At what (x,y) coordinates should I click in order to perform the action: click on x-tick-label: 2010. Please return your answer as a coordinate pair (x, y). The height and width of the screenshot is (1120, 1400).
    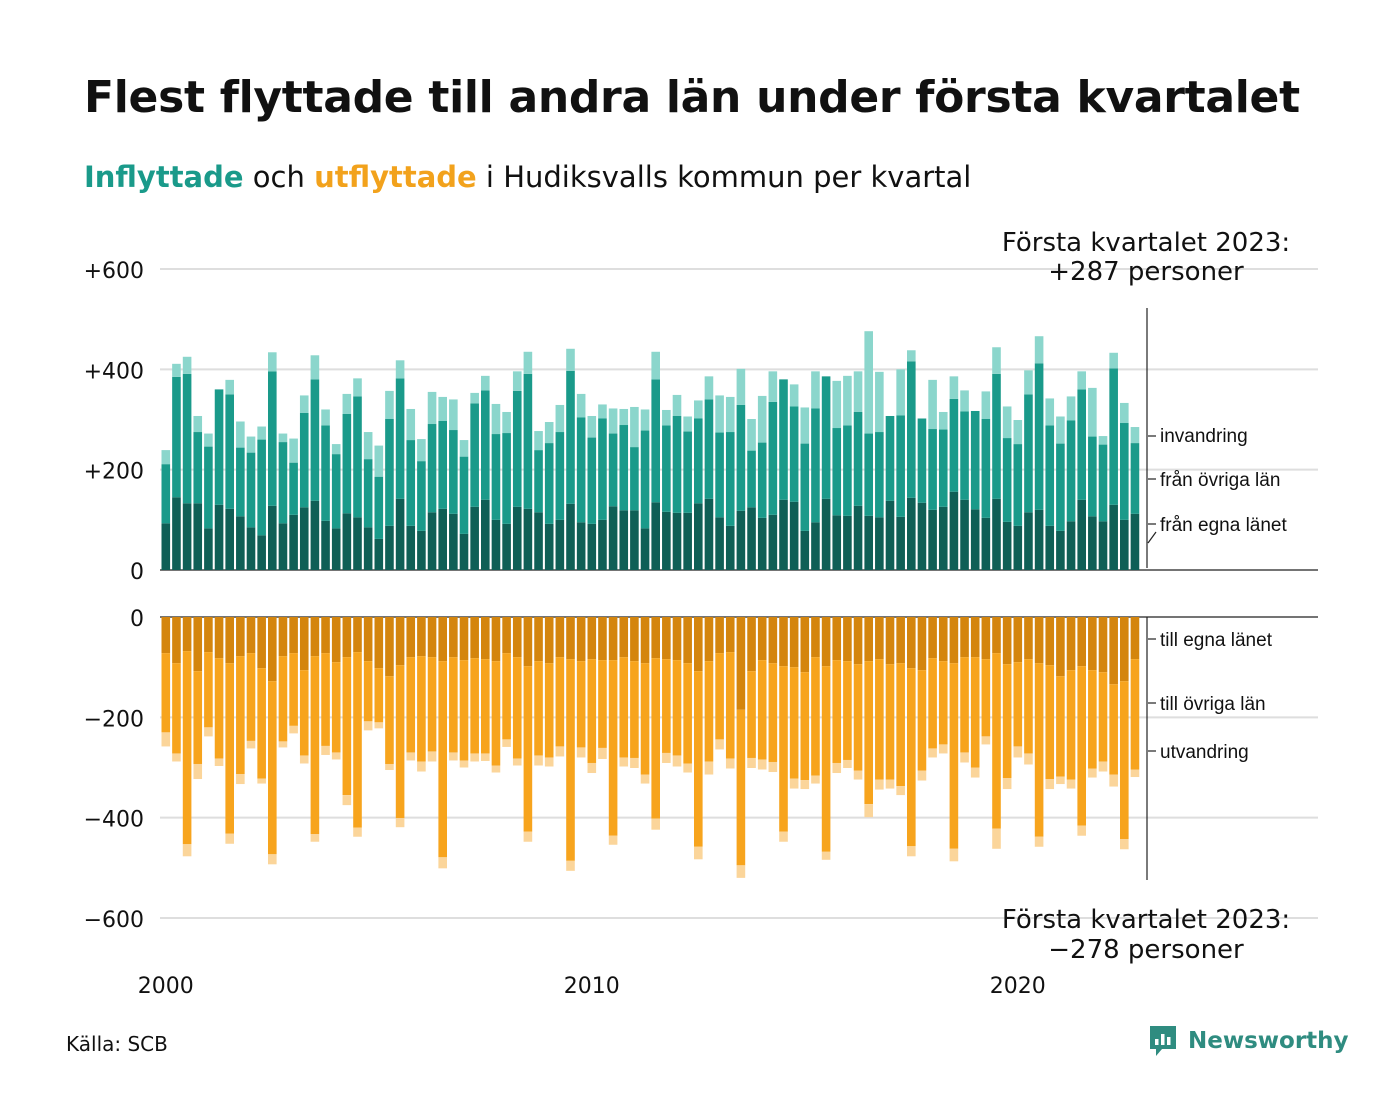
    Looking at the image, I should click on (592, 986).